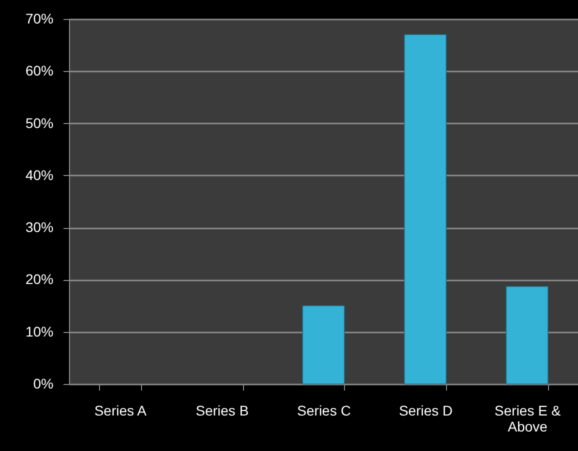 The width and height of the screenshot is (578, 451). Describe the element at coordinates (121, 410) in the screenshot. I see `x-tick-label: Series A` at that location.